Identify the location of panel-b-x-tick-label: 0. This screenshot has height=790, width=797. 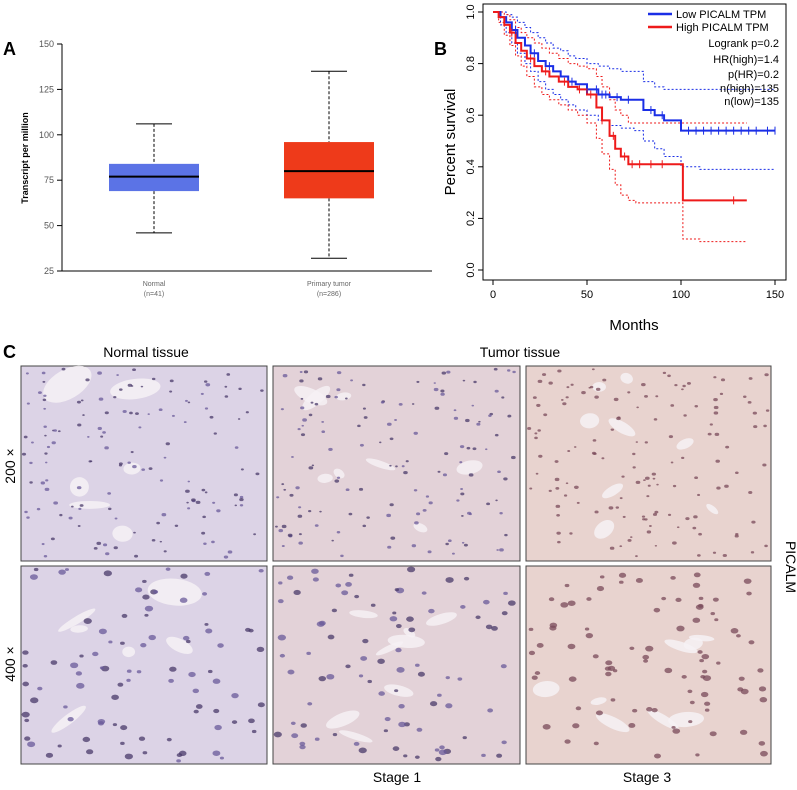
(493, 295).